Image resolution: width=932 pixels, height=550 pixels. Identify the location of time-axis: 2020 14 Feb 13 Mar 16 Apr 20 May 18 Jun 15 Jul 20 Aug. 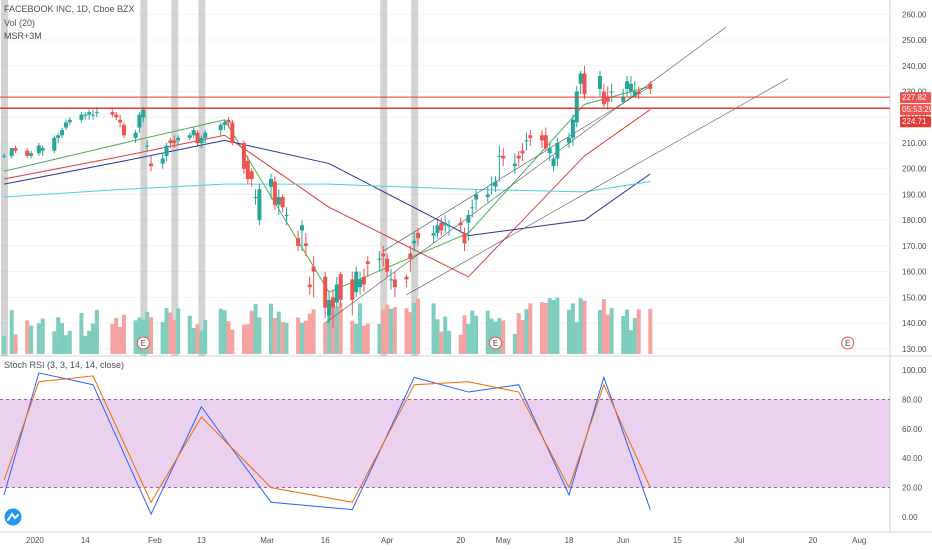
(446, 540).